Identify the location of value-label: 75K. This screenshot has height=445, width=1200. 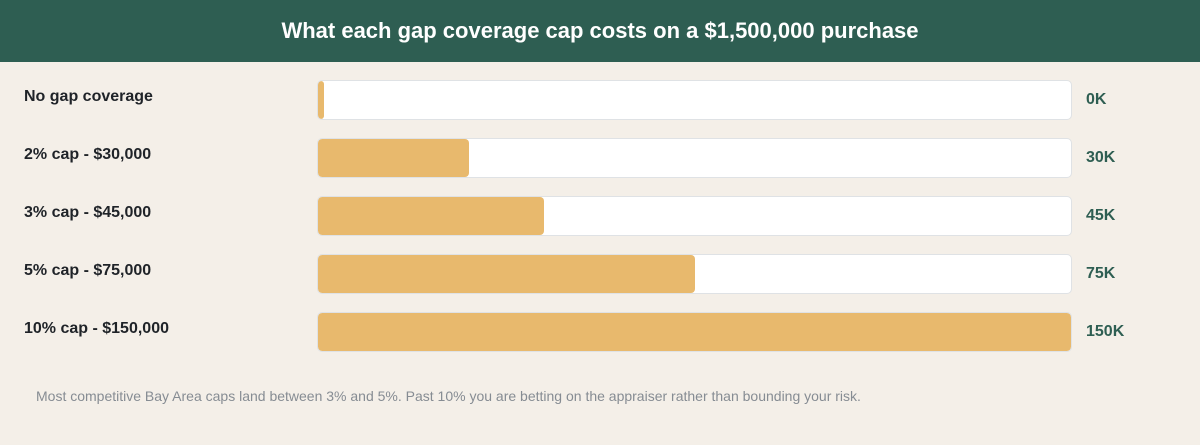
(1101, 273).